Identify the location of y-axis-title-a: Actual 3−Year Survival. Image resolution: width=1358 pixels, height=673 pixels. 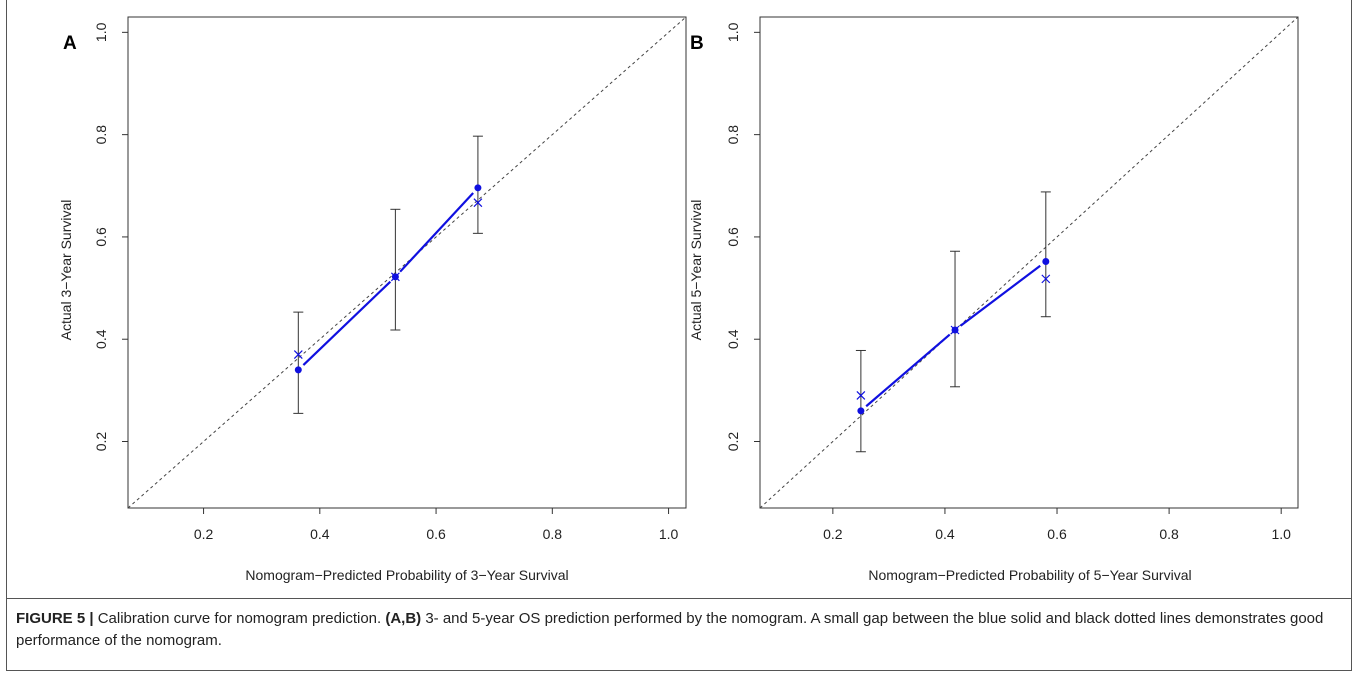
(66, 270).